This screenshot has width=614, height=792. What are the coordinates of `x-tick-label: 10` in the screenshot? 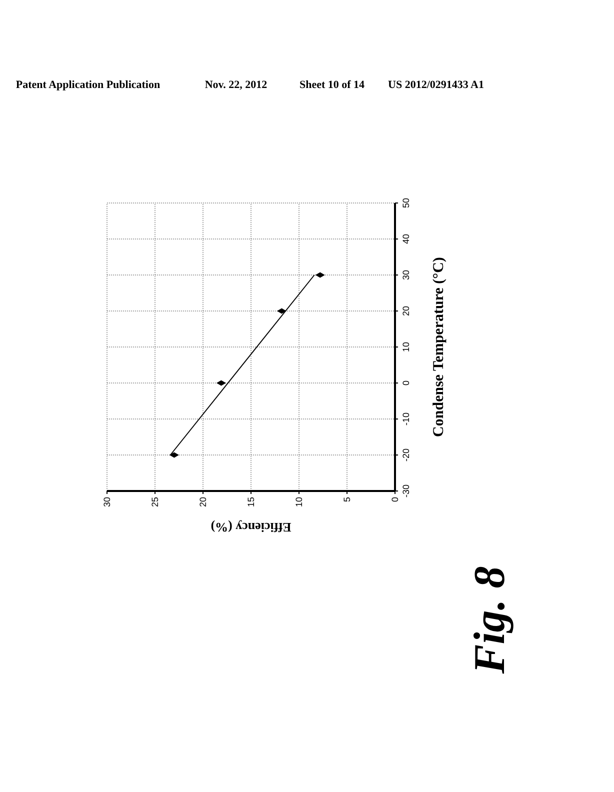 It's located at (299, 502).